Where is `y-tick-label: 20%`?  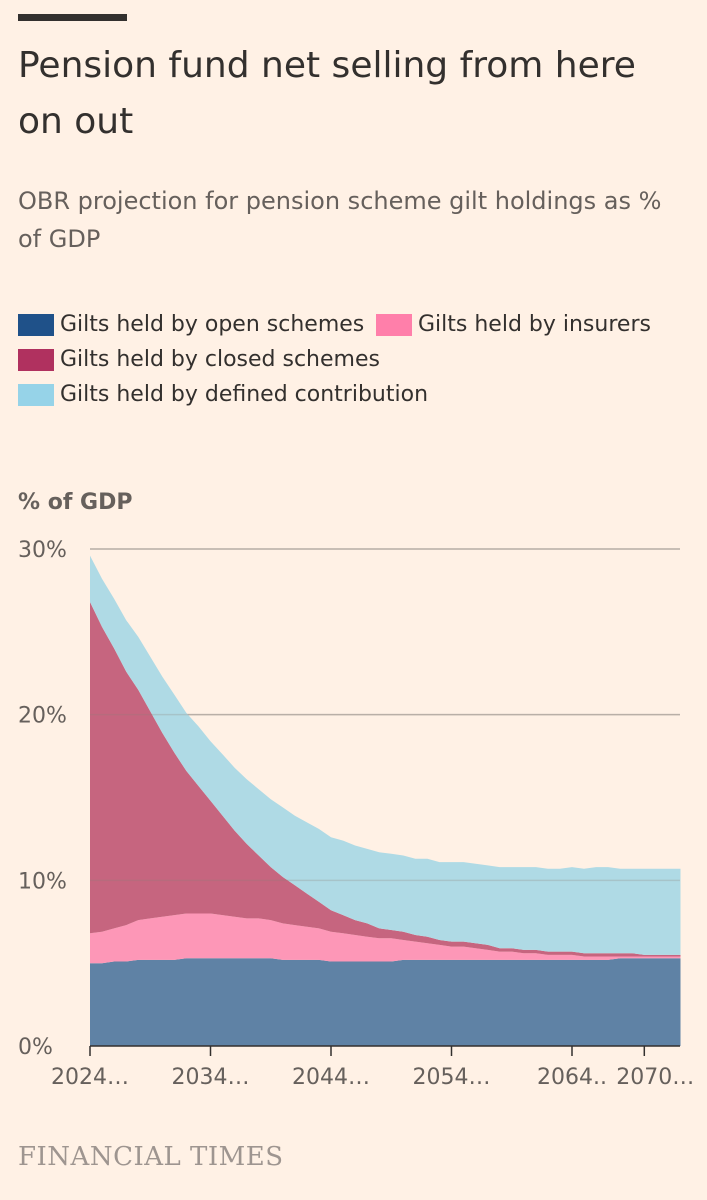
y-tick-label: 20% is located at coordinates (42, 716).